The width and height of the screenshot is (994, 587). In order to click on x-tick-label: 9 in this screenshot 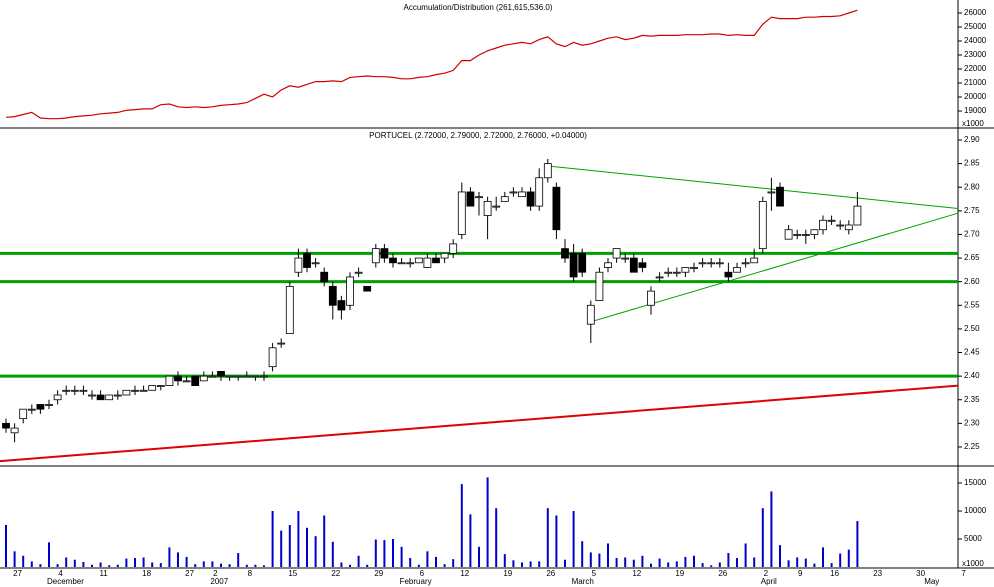, I will do `click(800, 573)`.